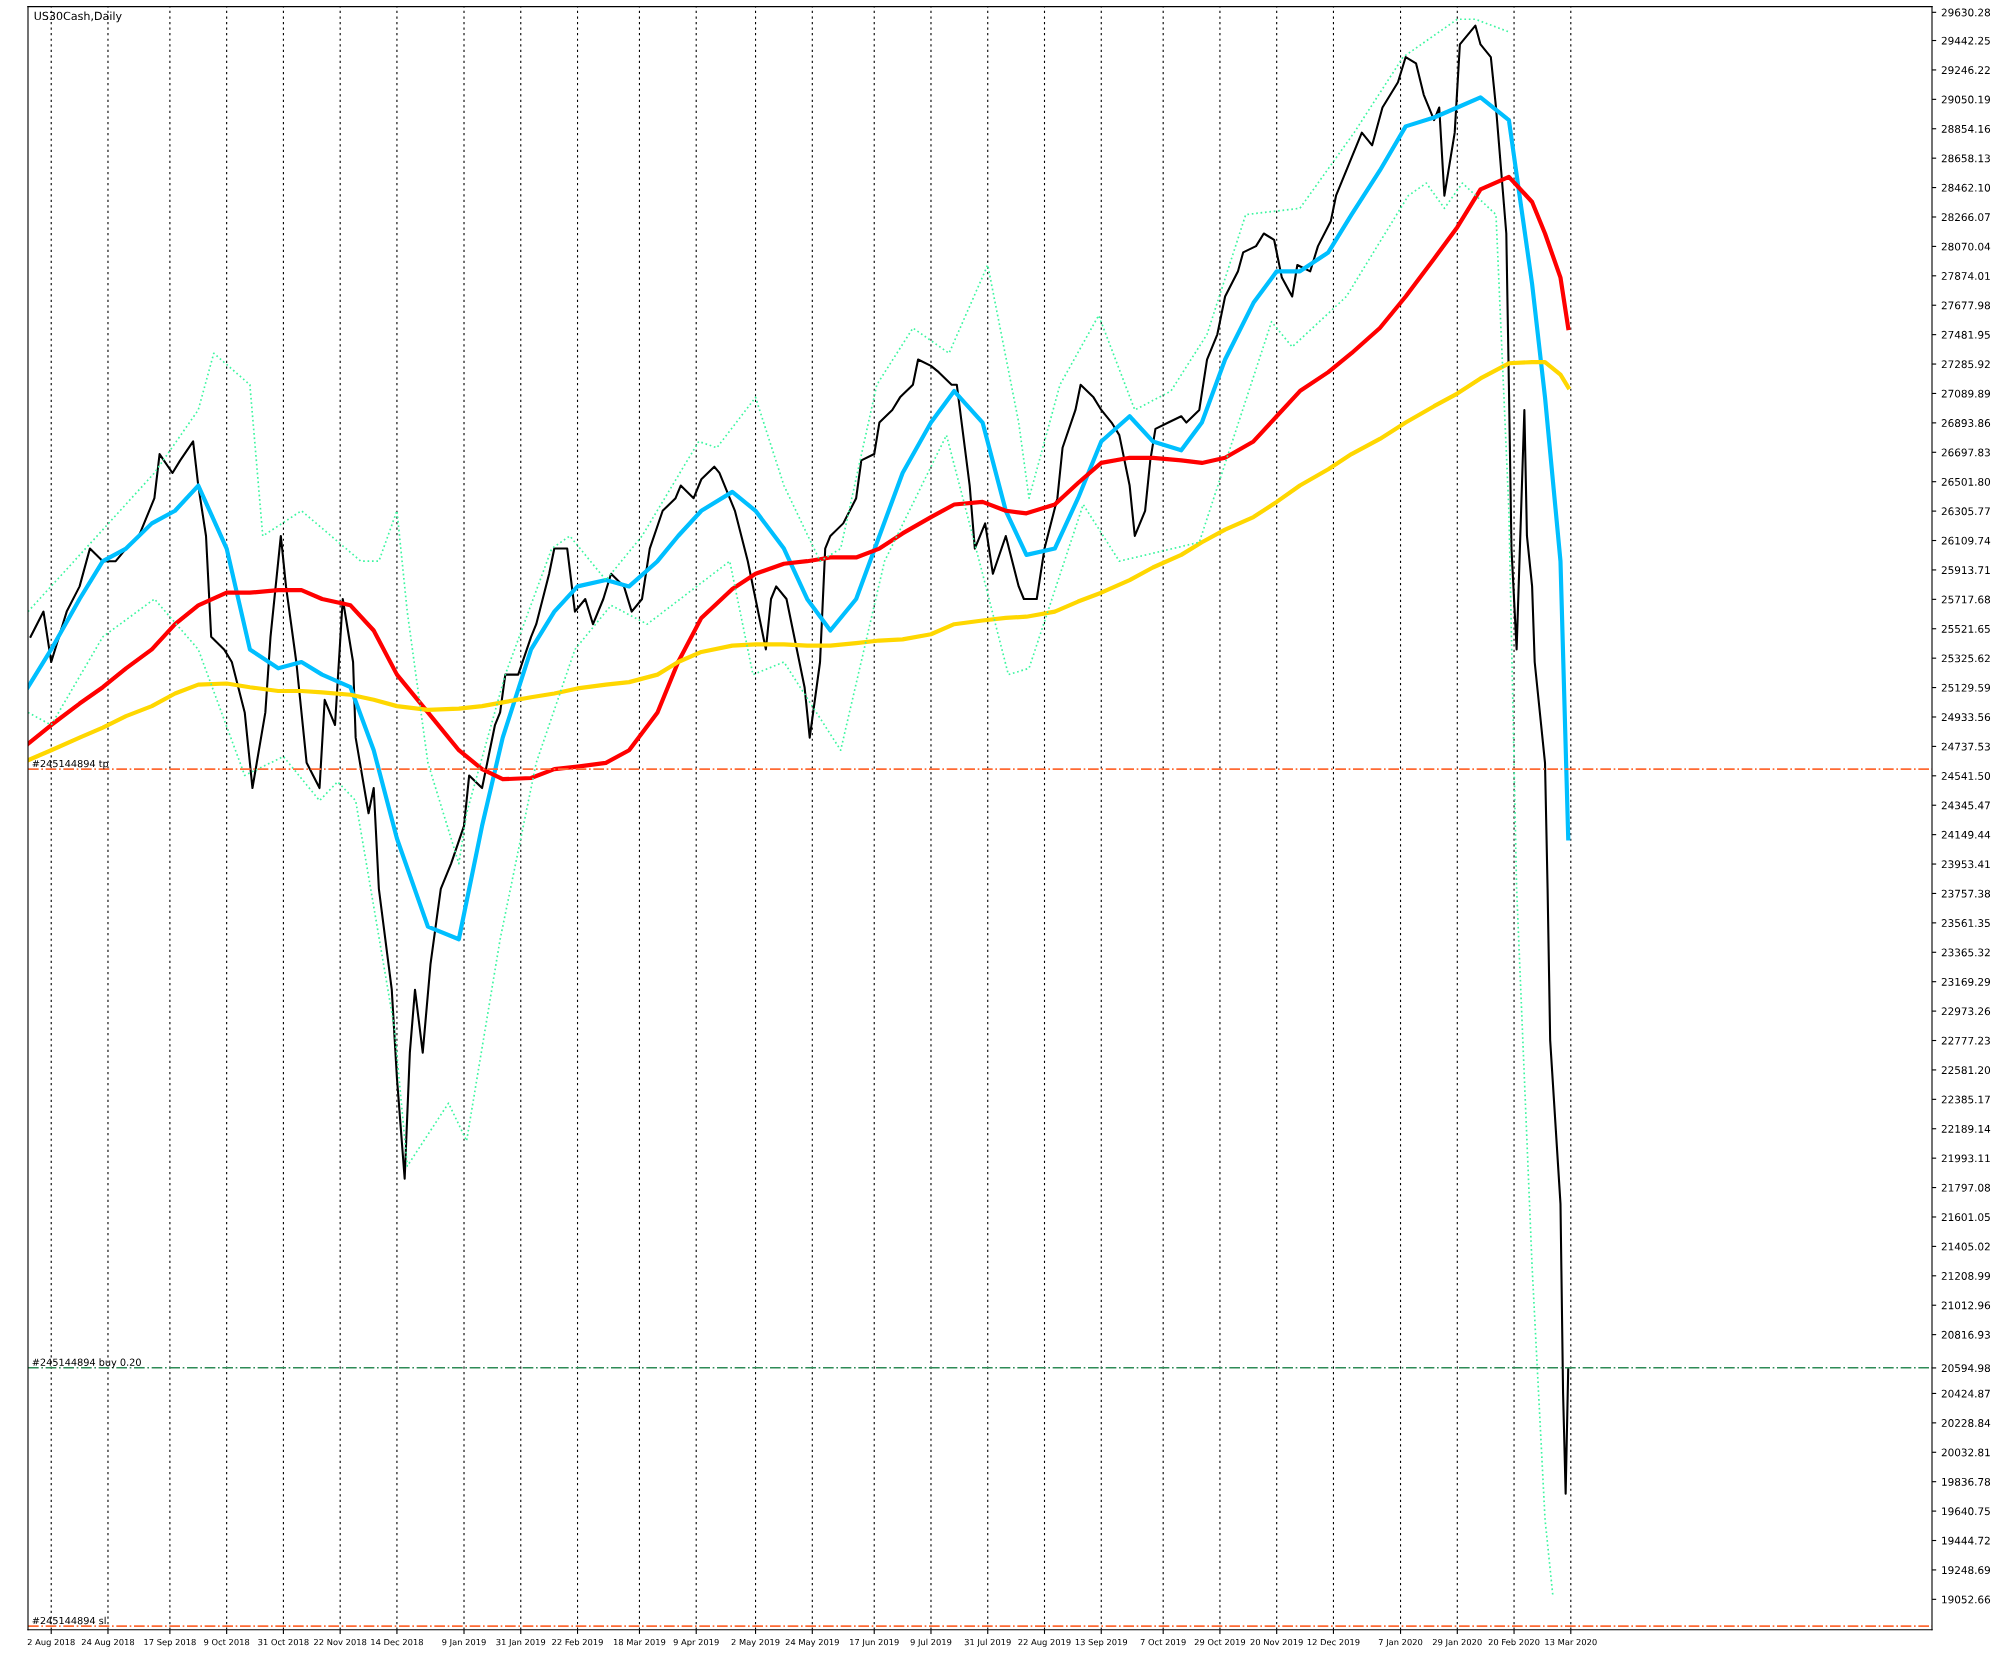  What do you see at coordinates (1966, 1511) in the screenshot?
I see `y-tick-label: 19640.75` at bounding box center [1966, 1511].